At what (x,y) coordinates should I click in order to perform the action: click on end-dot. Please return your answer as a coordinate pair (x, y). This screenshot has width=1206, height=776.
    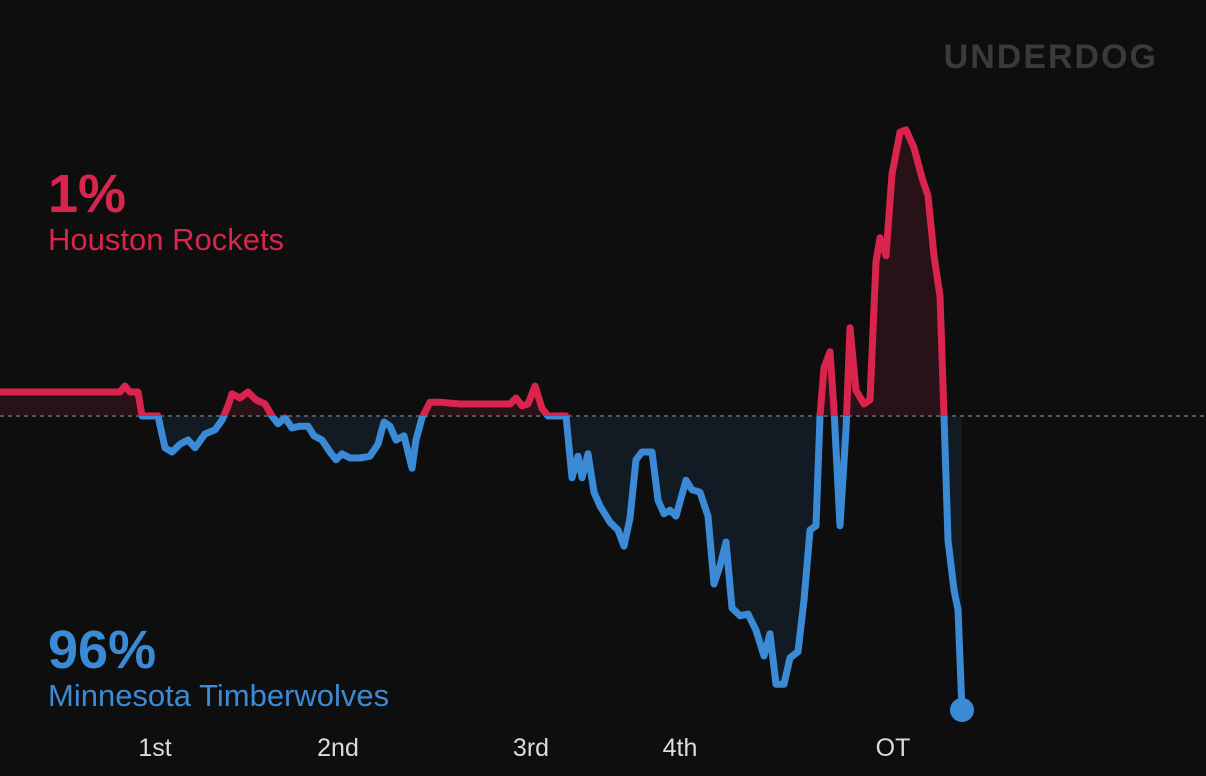
    Looking at the image, I should click on (962, 710).